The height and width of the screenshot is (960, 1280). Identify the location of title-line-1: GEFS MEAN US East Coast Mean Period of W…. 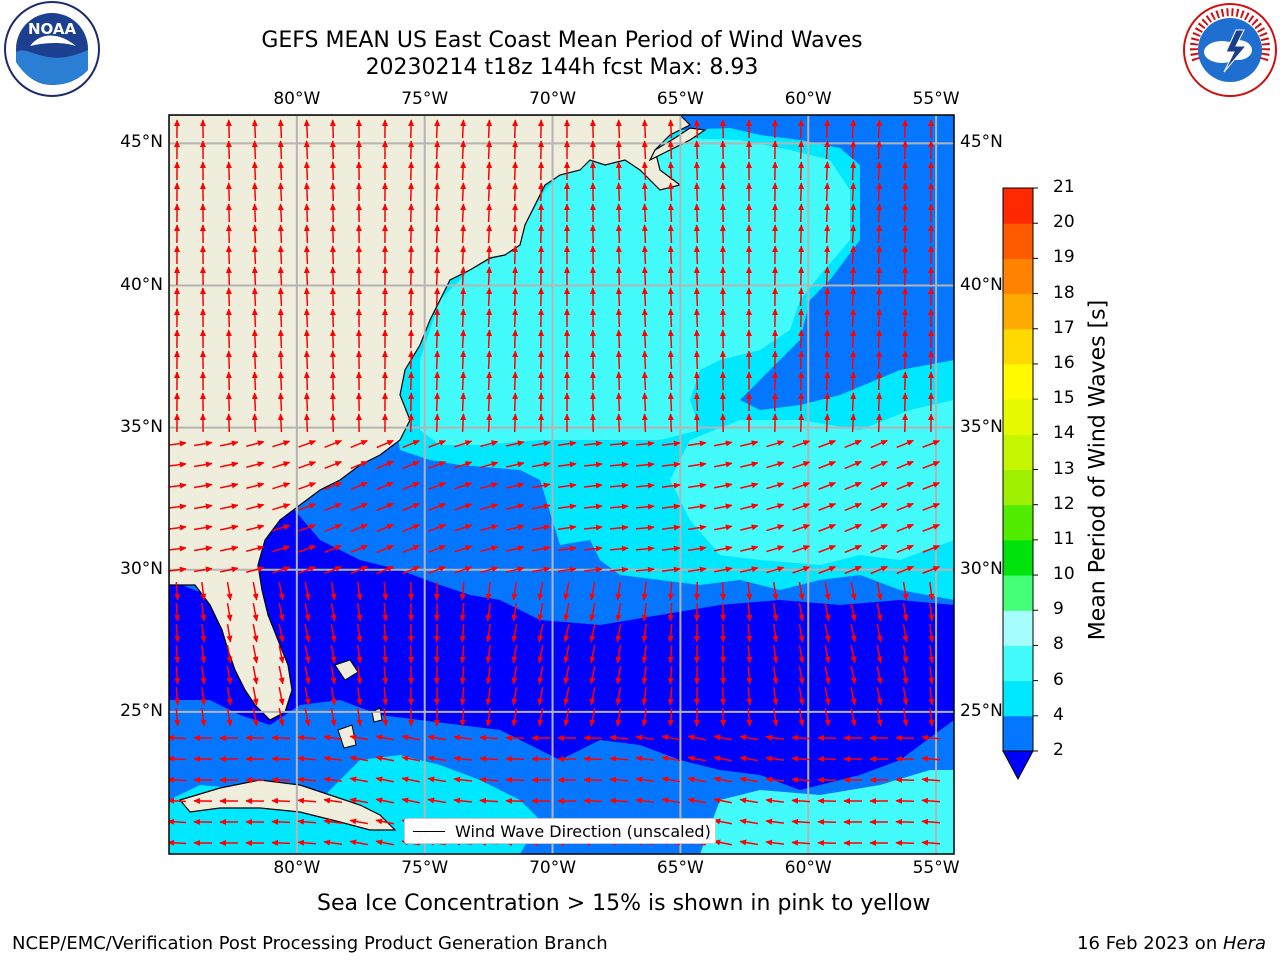
(562, 40).